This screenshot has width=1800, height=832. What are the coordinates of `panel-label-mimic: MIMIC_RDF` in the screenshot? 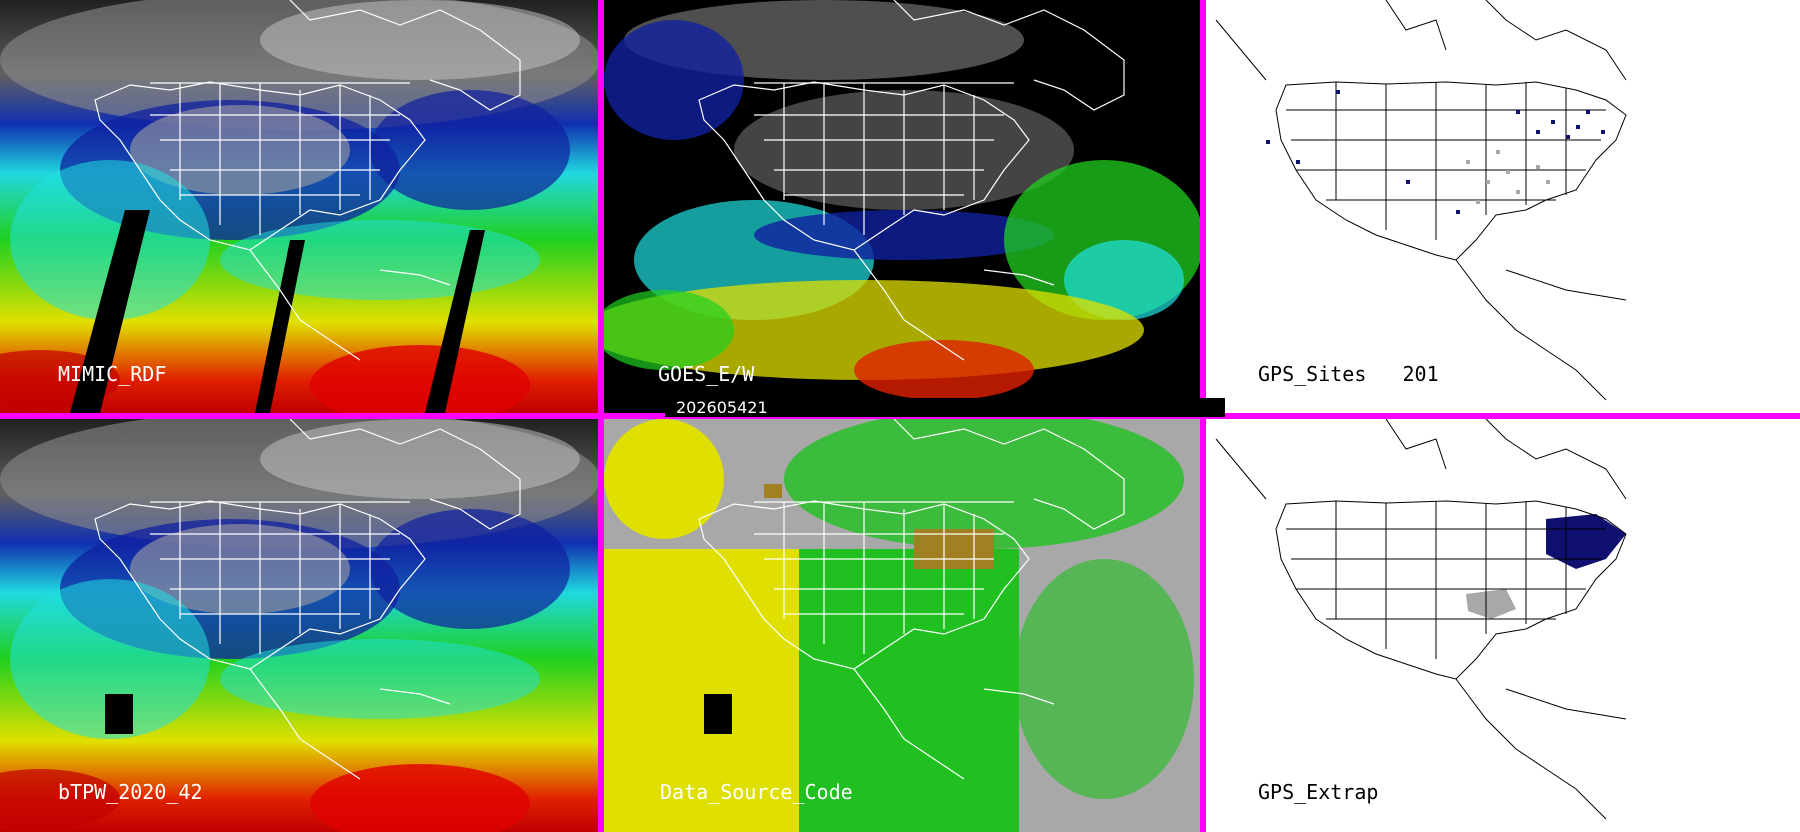 It's located at (112, 374).